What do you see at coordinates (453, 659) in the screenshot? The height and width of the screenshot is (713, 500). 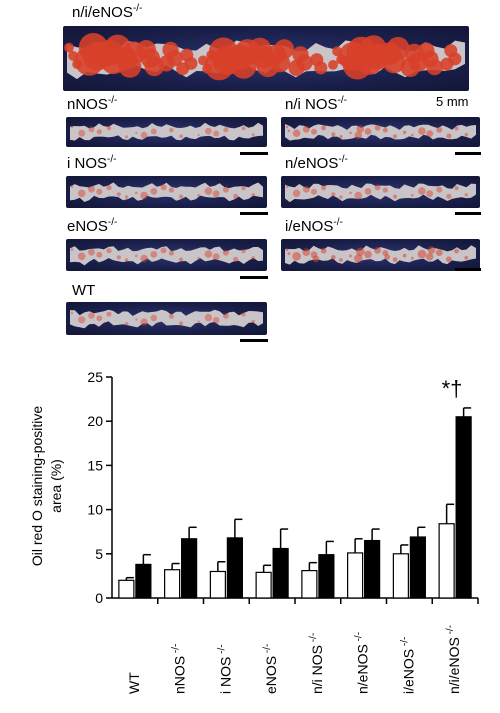 I see `x-category-label: n/i/eNOS -/-` at bounding box center [453, 659].